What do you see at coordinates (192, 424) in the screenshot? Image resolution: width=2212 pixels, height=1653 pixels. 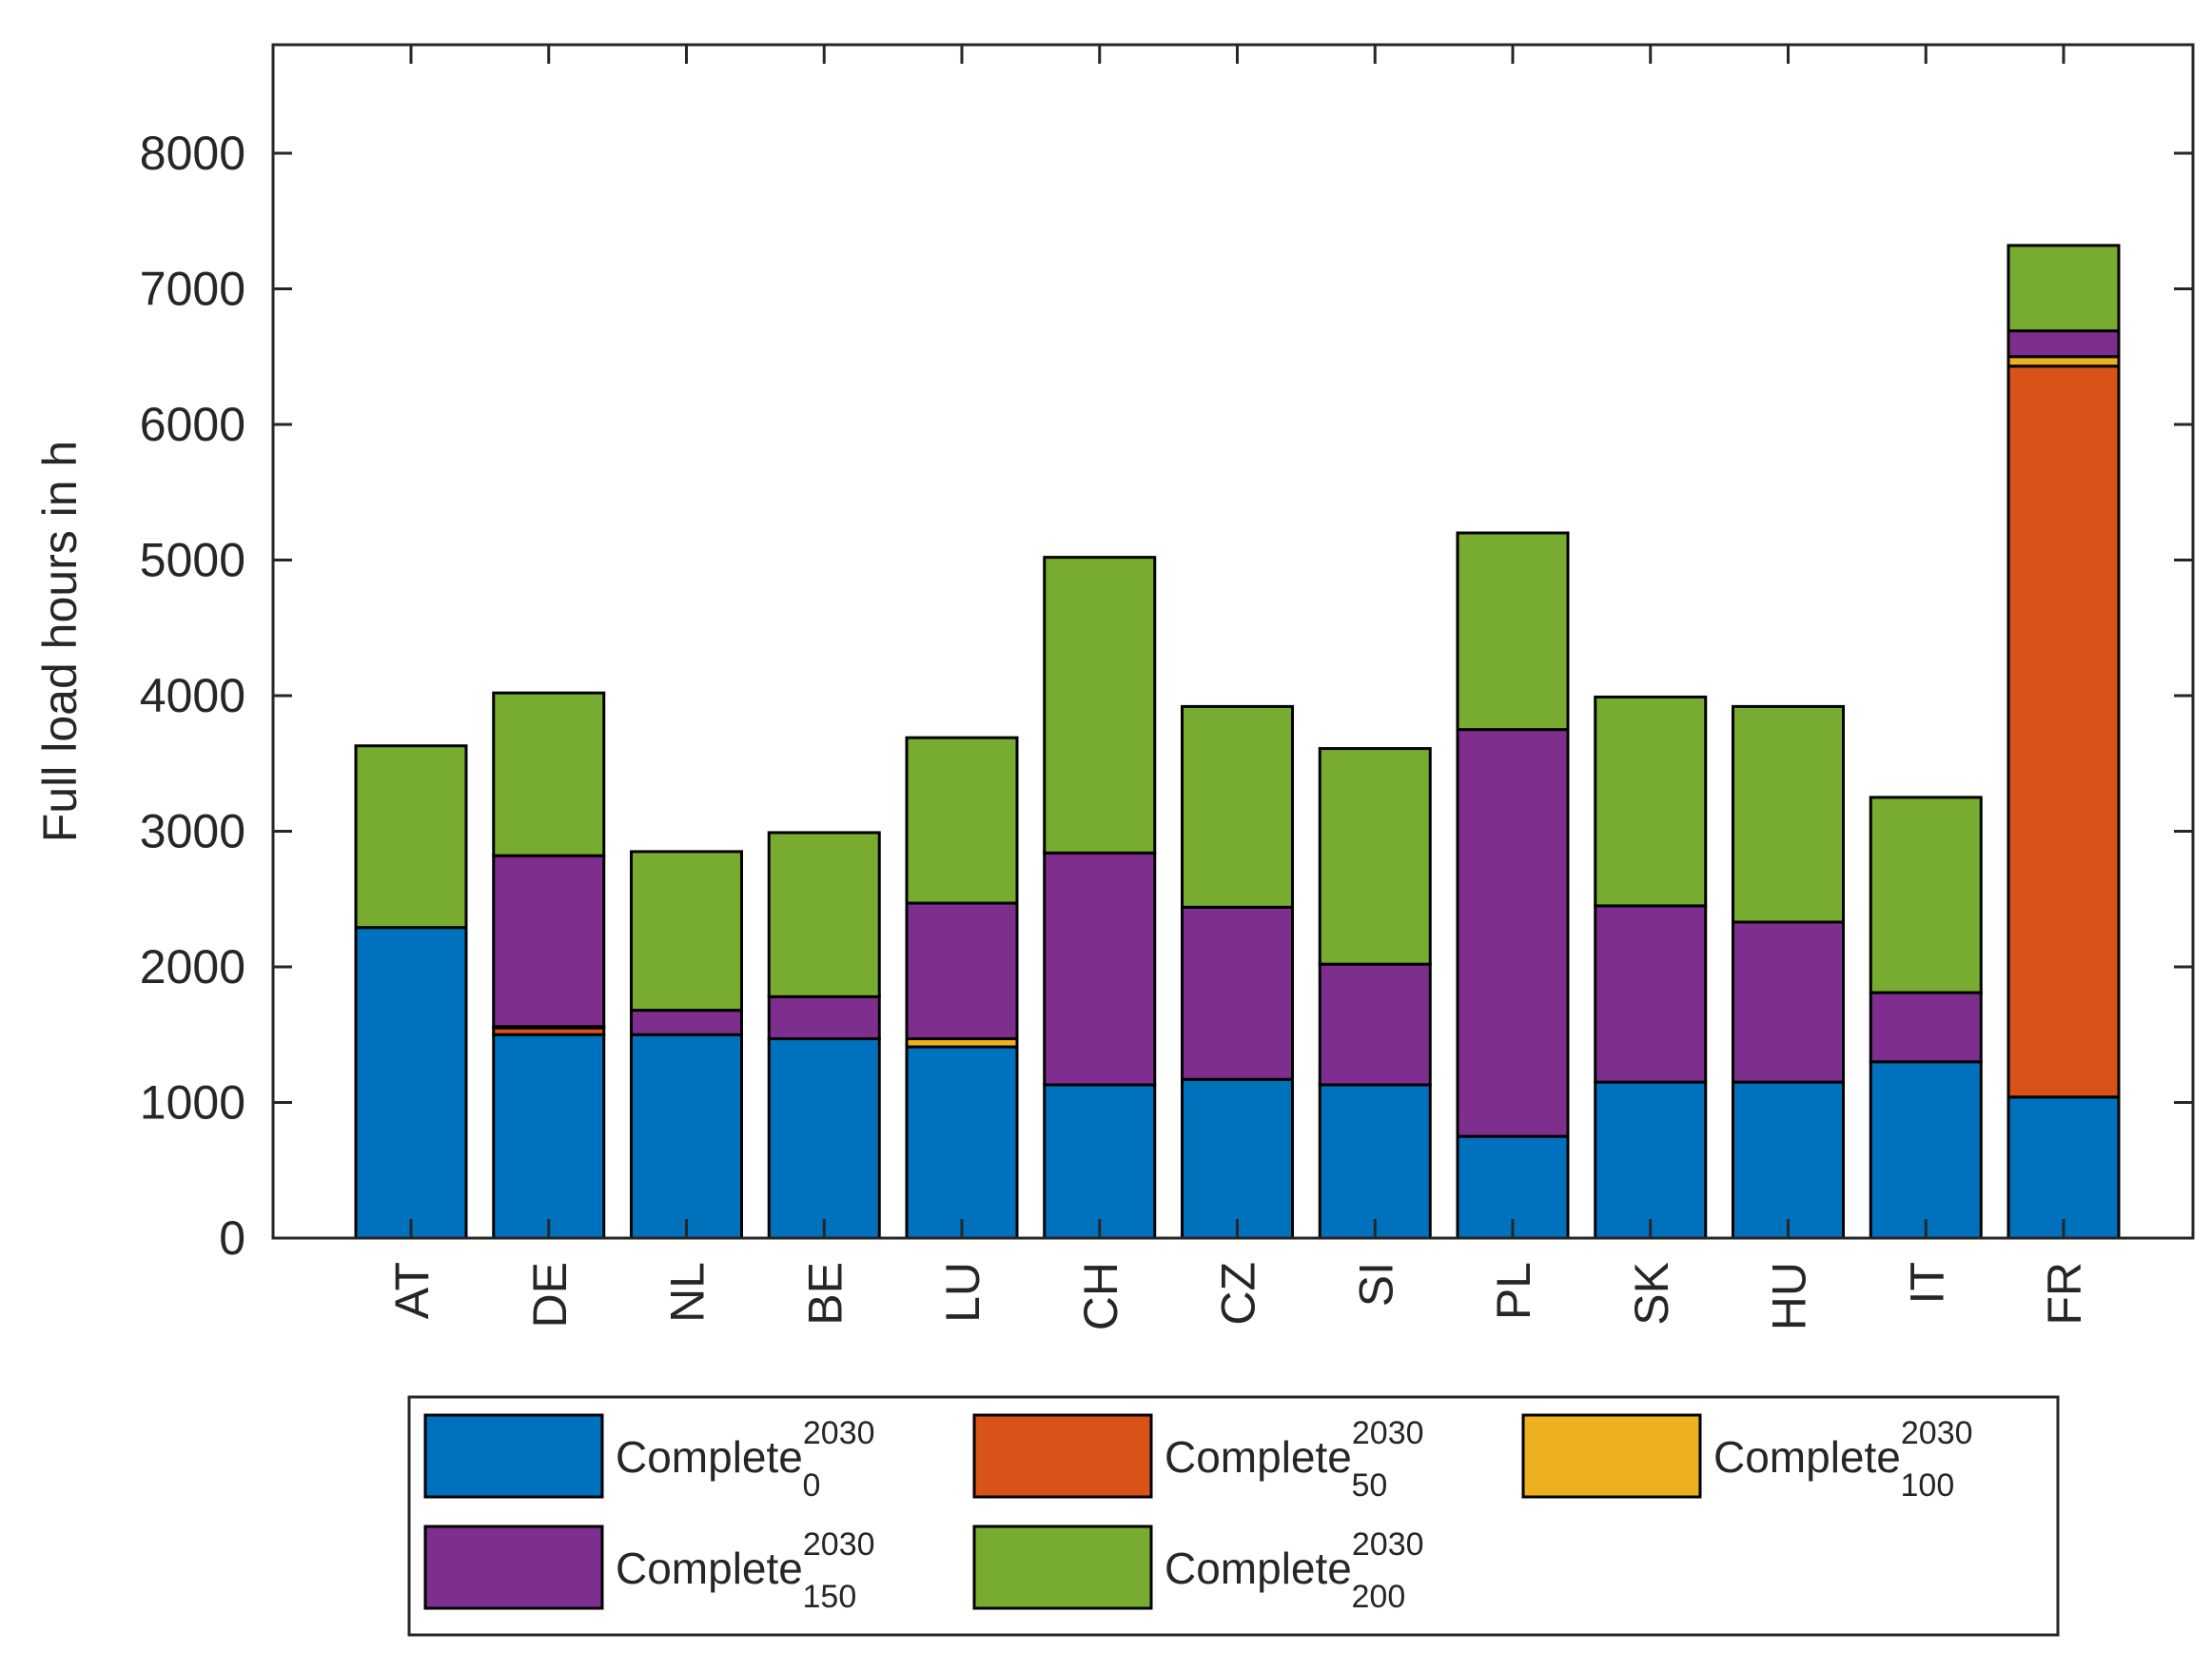 I see `y-tick-label: 6000` at bounding box center [192, 424].